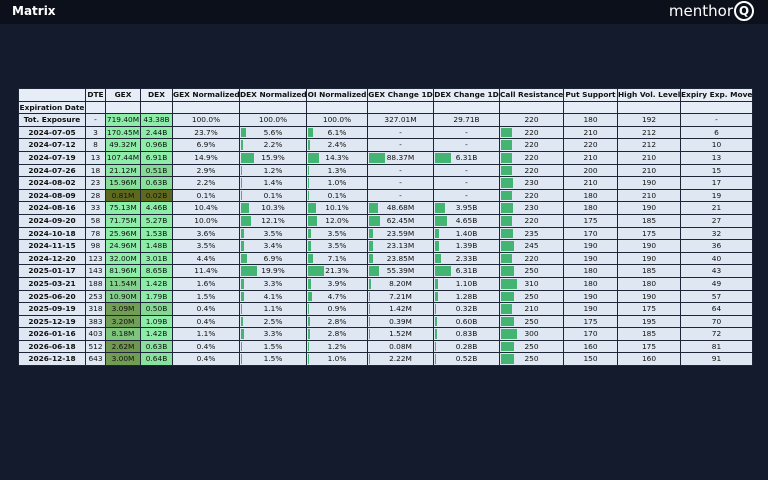  What do you see at coordinates (649, 132) in the screenshot?
I see `cell-text: 212` at bounding box center [649, 132].